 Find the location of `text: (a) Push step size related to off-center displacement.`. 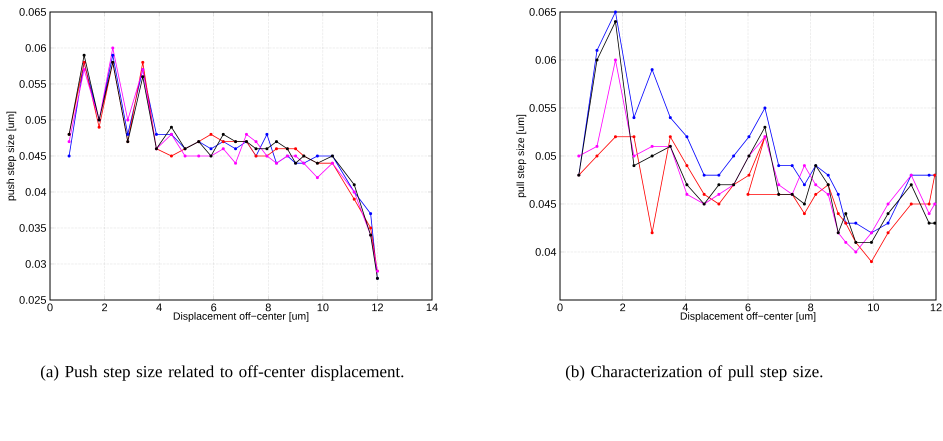

text: (a) Push step size related to off-center displacement. is located at coordinates (222, 373).